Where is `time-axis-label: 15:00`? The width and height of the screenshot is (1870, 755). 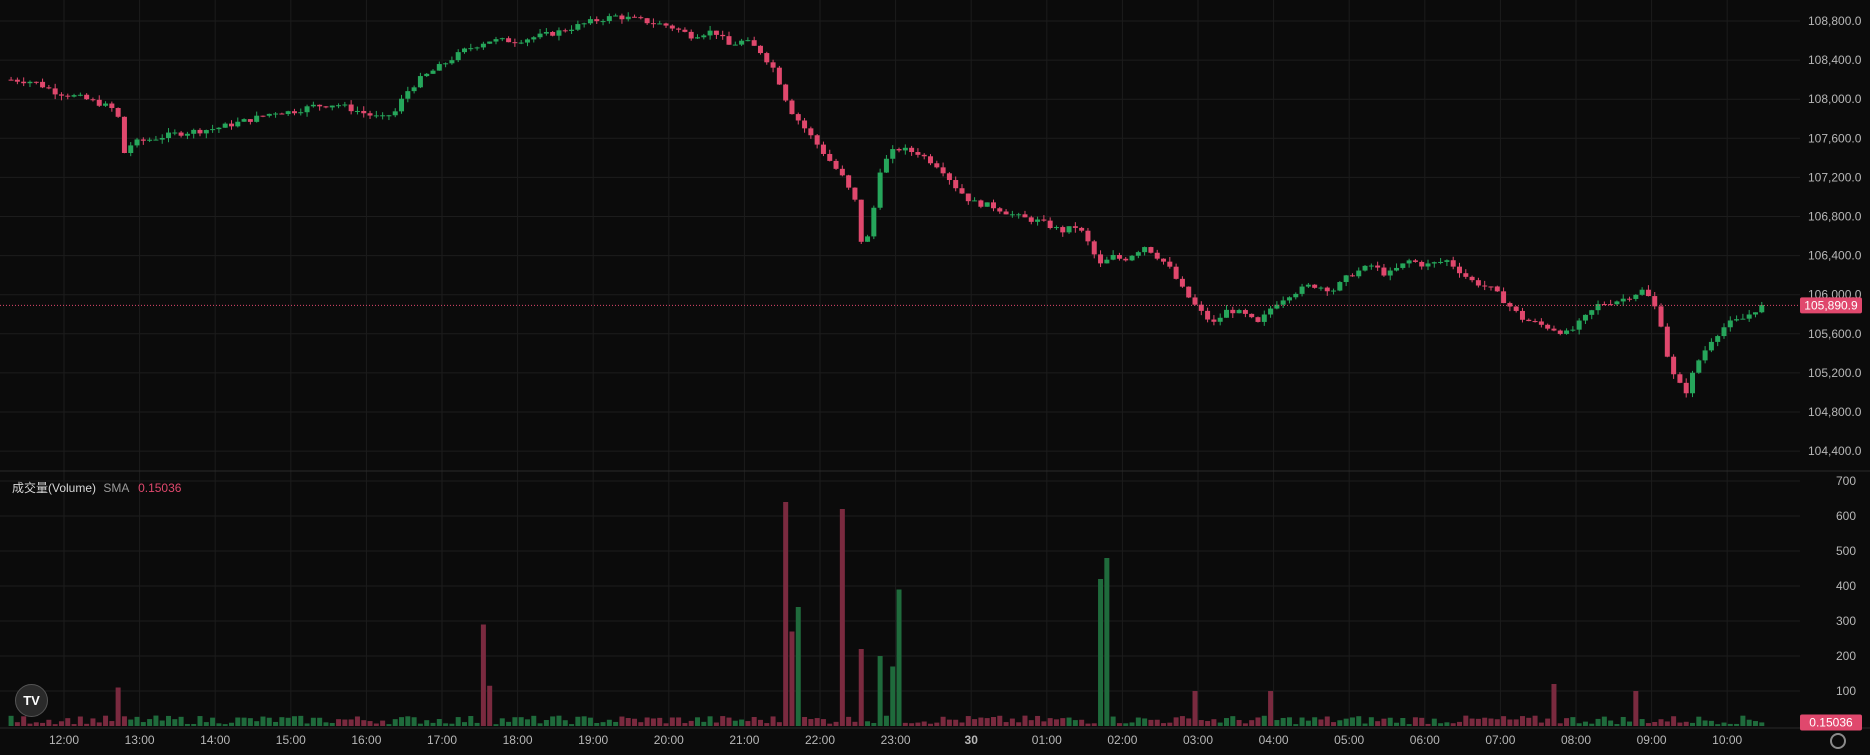 time-axis-label: 15:00 is located at coordinates (291, 740).